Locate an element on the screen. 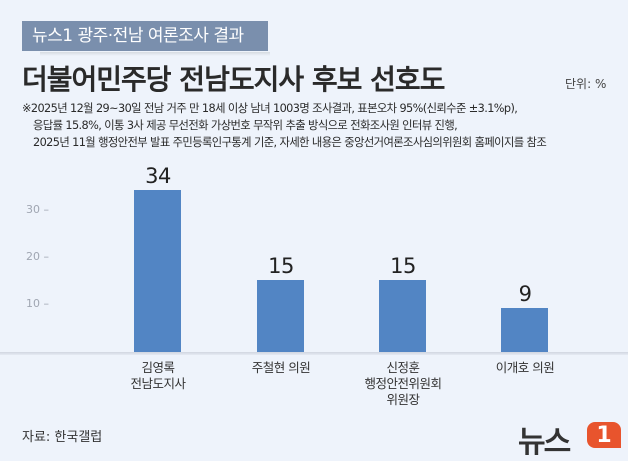 The image size is (628, 461). unit-label: 단위: % is located at coordinates (586, 84).